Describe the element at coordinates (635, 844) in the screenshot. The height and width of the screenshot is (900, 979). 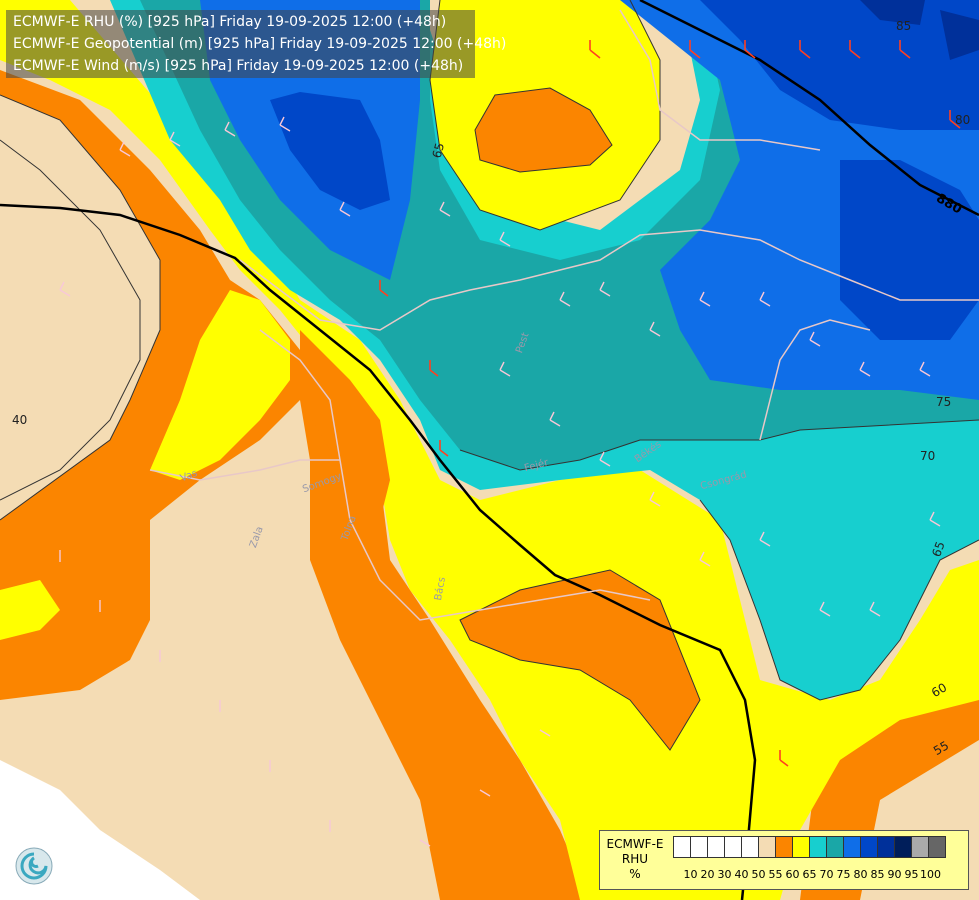
I see `legend-title-line-1: ECMWF-E` at that location.